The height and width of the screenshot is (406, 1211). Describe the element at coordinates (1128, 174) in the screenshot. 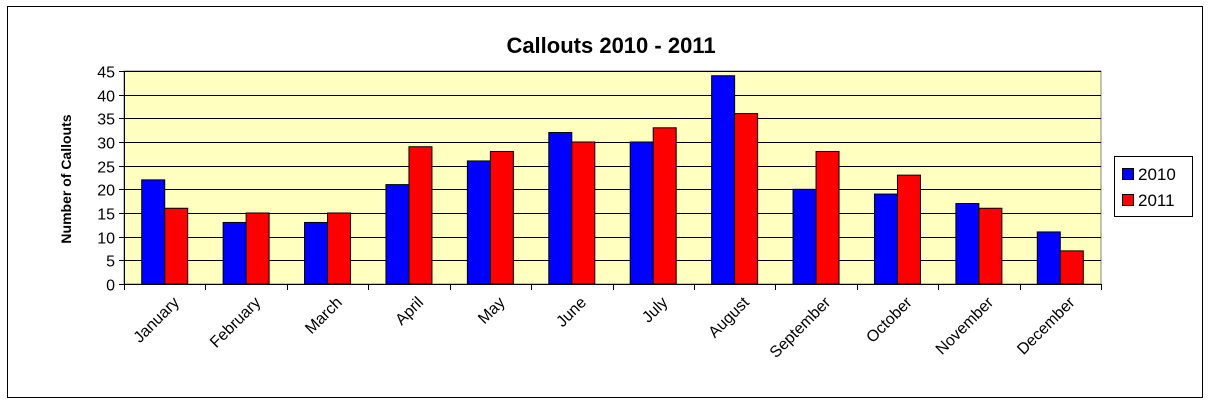

I see `legend-swatch-2010` at that location.